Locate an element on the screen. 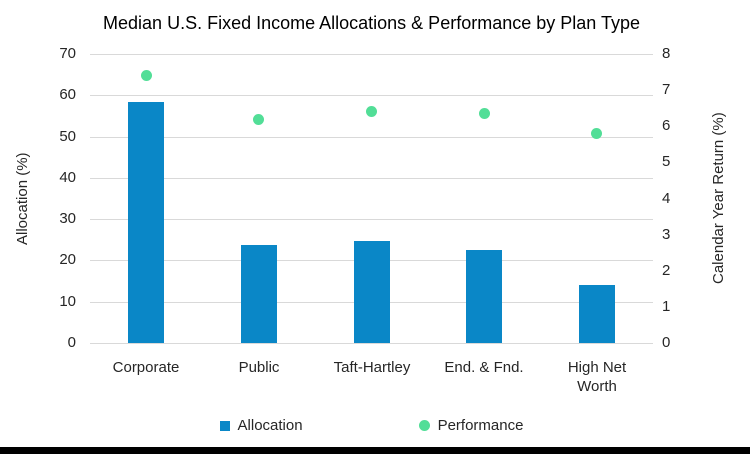 This screenshot has height=454, width=750. y2-axis-tick-label: 6 is located at coordinates (666, 125).